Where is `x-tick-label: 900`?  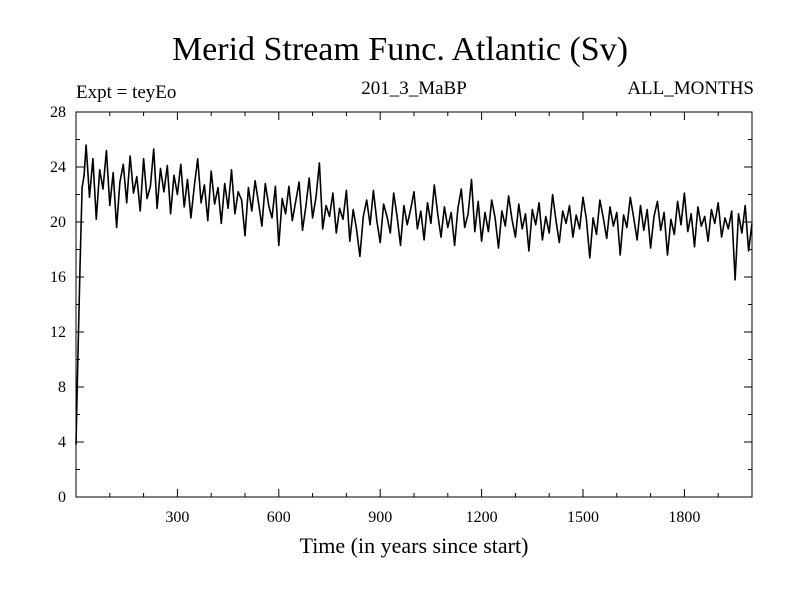
x-tick-label: 900 is located at coordinates (380, 517).